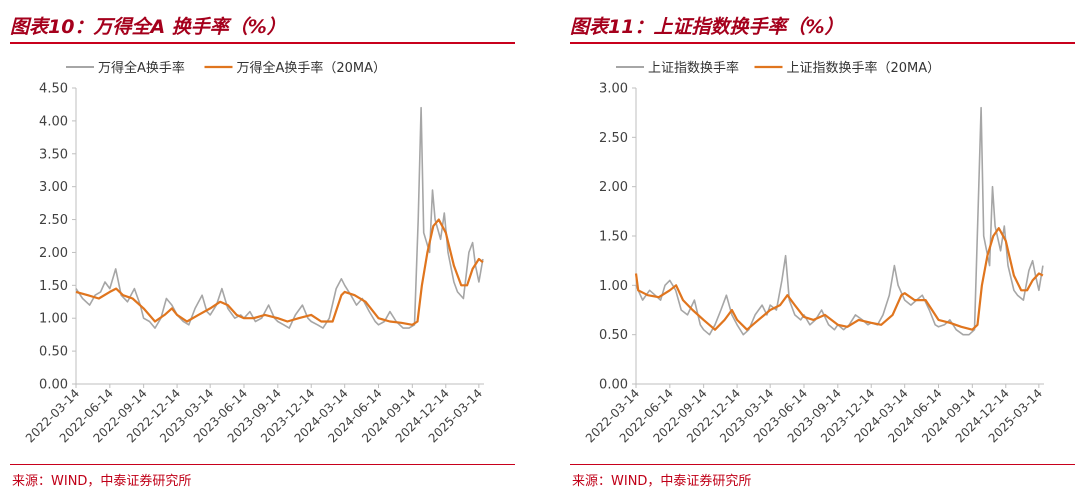 The image size is (1080, 492). Describe the element at coordinates (53, 89) in the screenshot. I see `y-tick-label: 4.50` at that location.